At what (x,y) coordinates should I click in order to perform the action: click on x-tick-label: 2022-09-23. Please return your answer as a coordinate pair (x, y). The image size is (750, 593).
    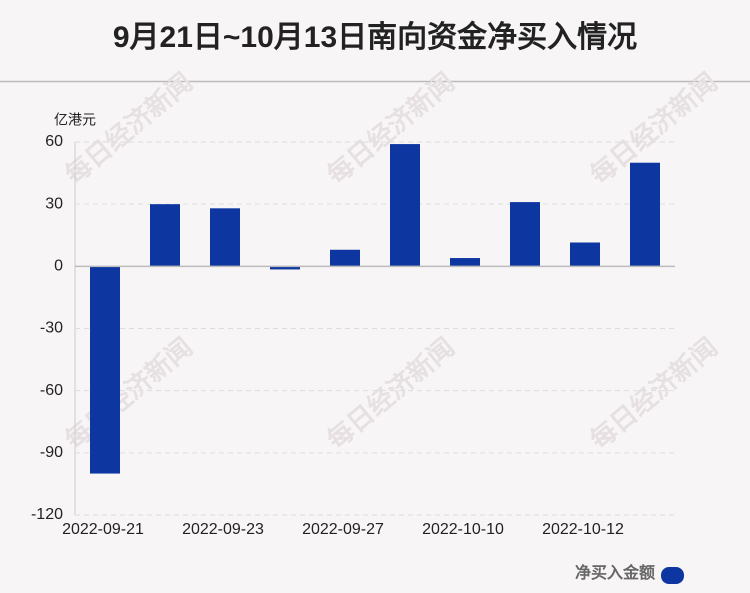
    Looking at the image, I should click on (223, 529).